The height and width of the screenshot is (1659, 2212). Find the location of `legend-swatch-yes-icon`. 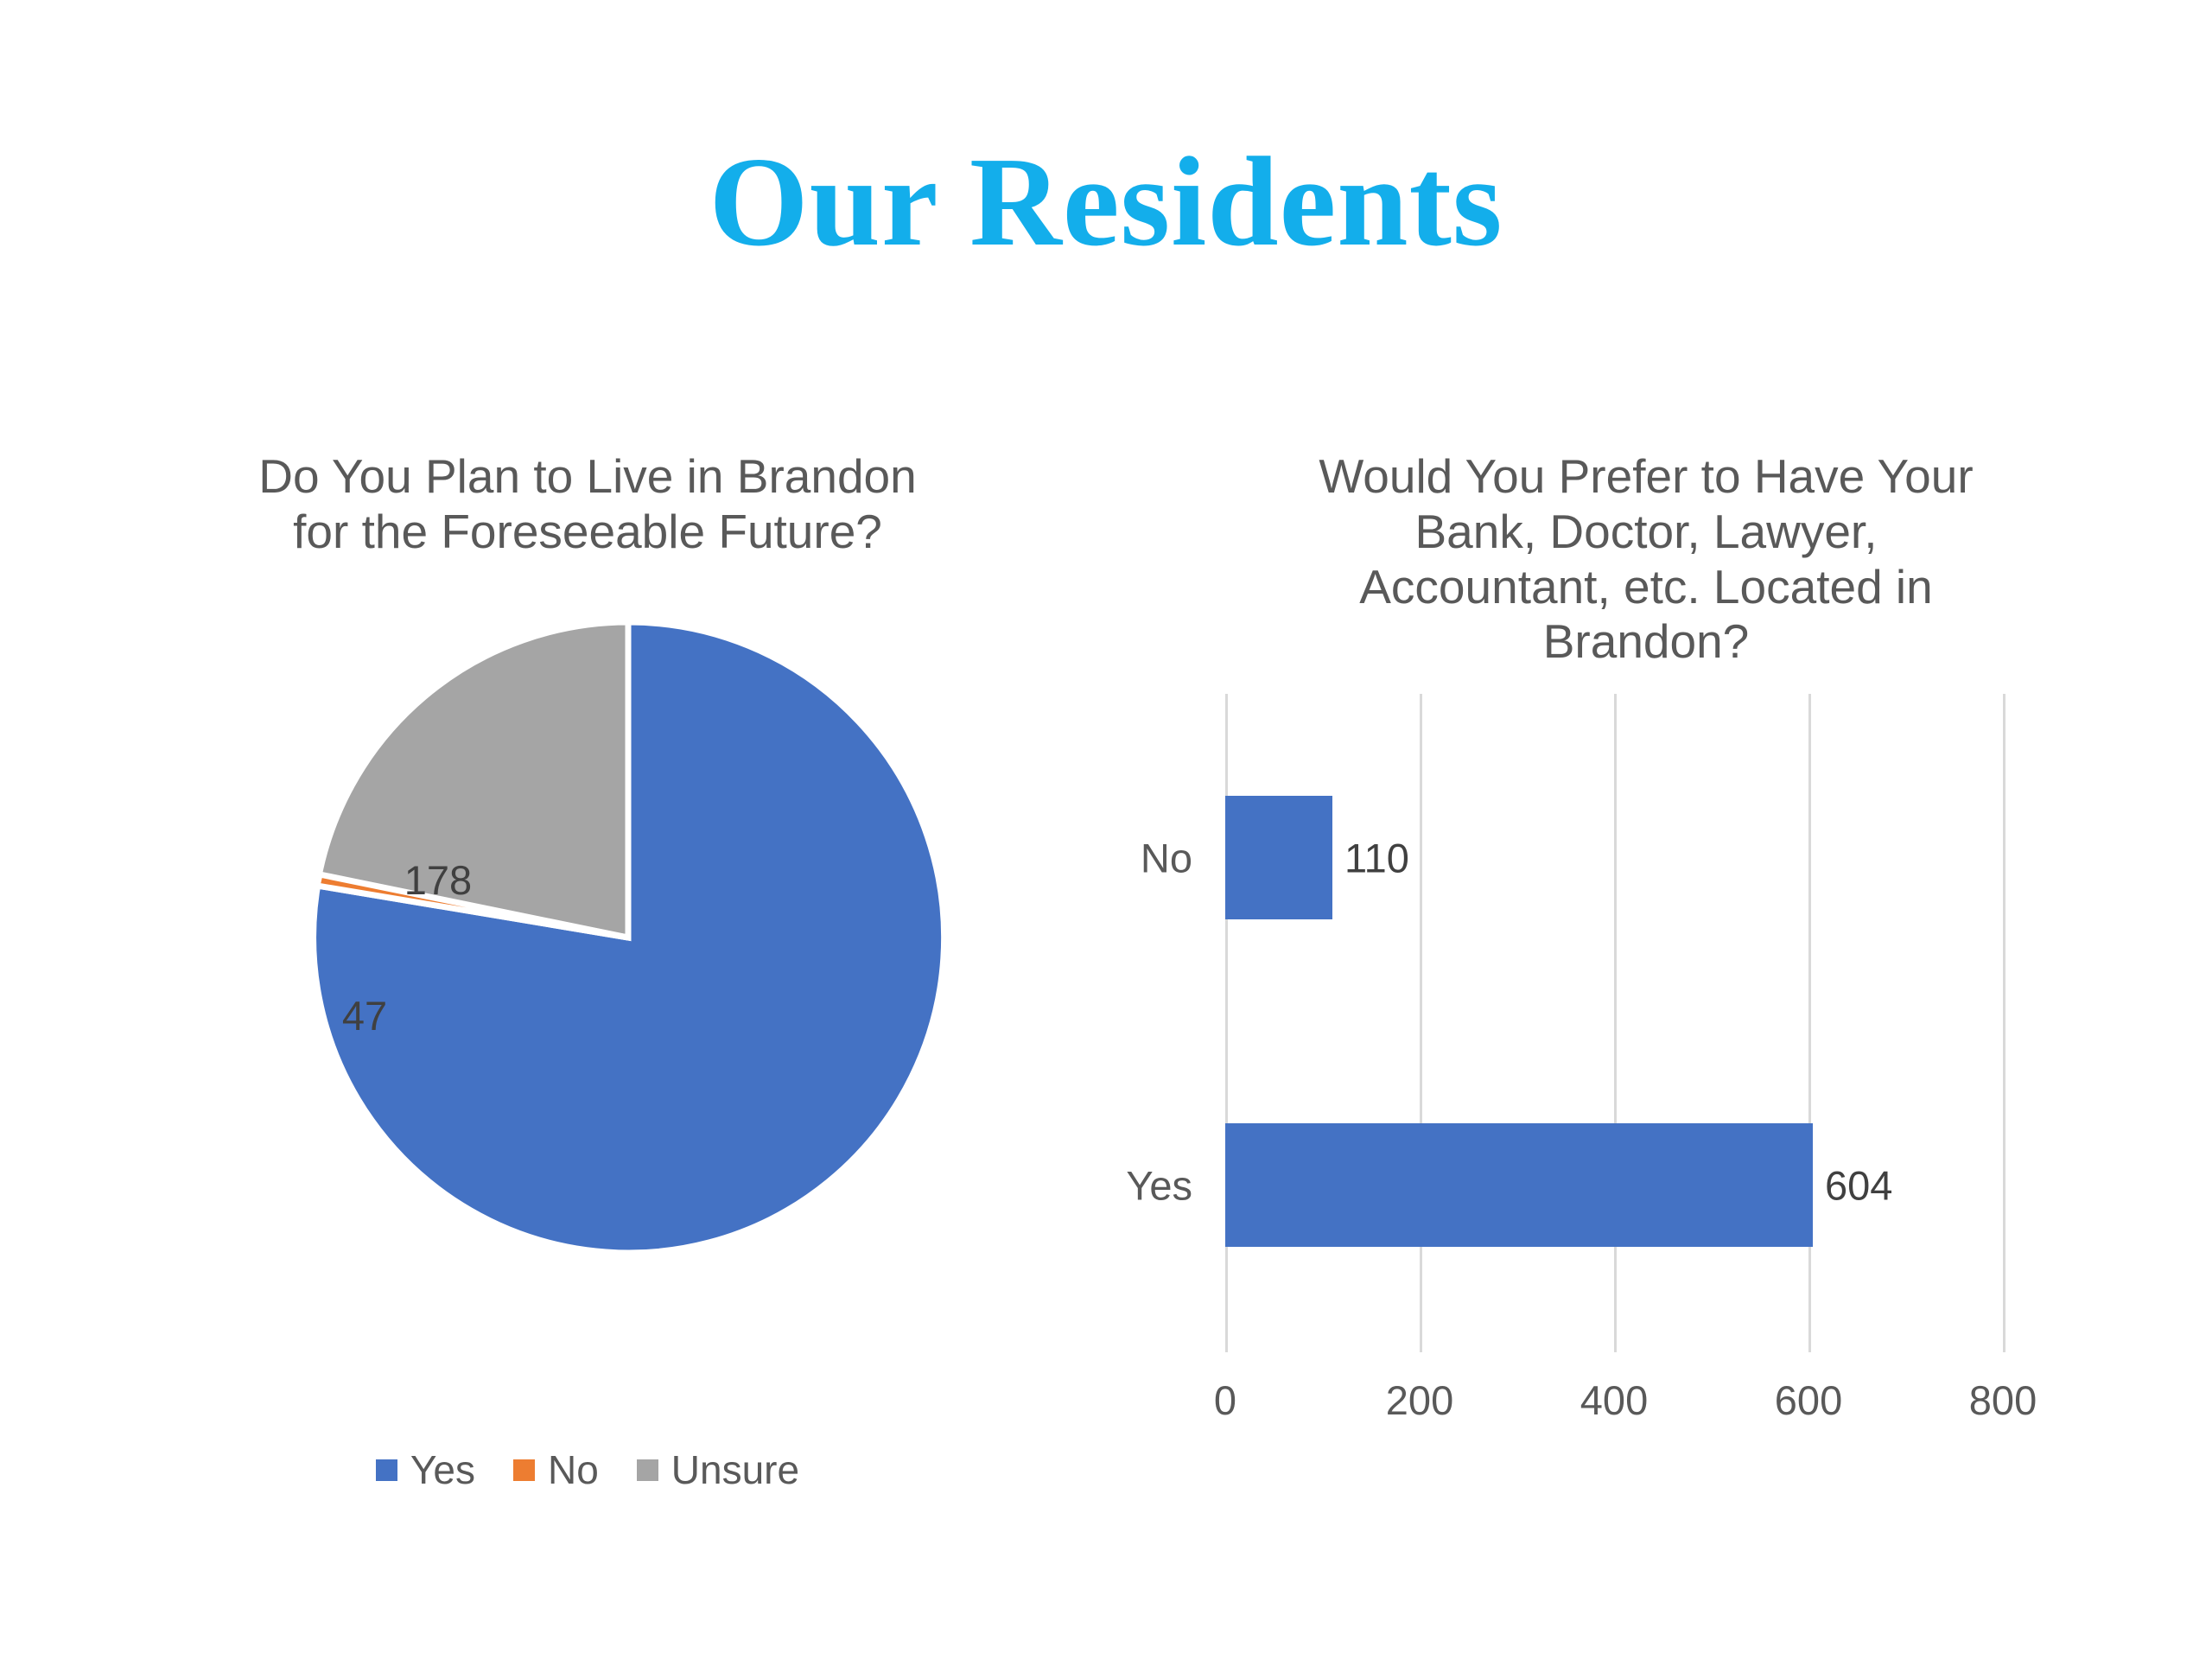

legend-swatch-yes-icon is located at coordinates (386, 1470).